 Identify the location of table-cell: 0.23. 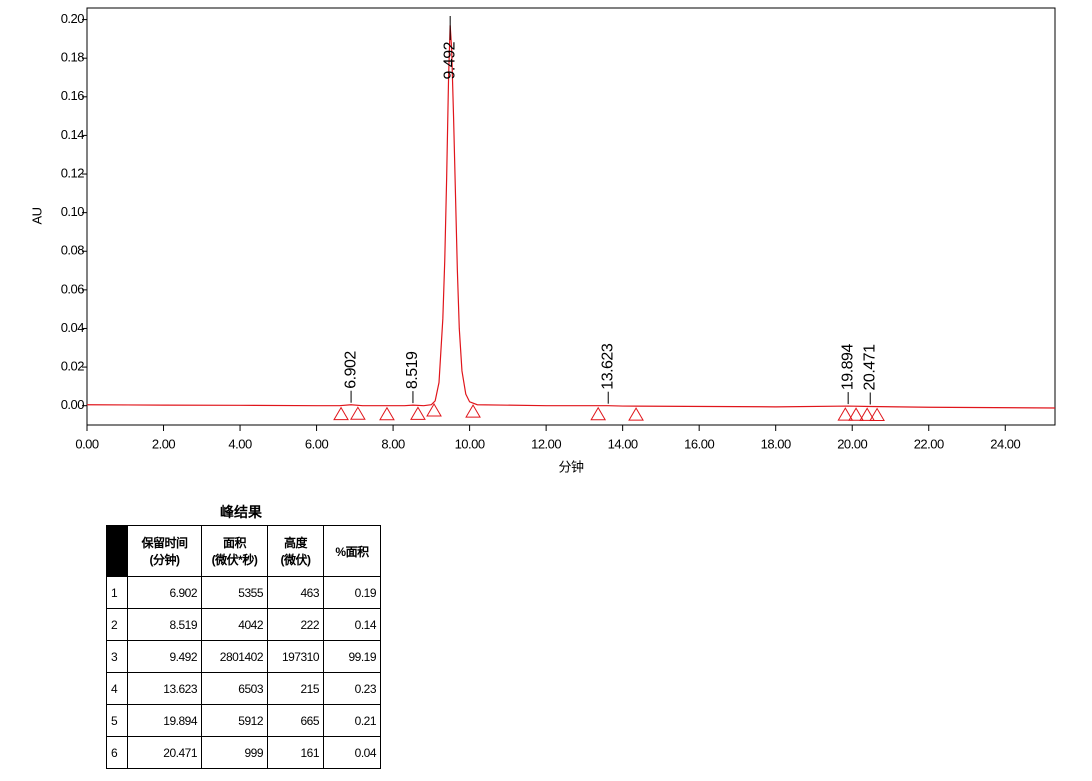
(352, 688).